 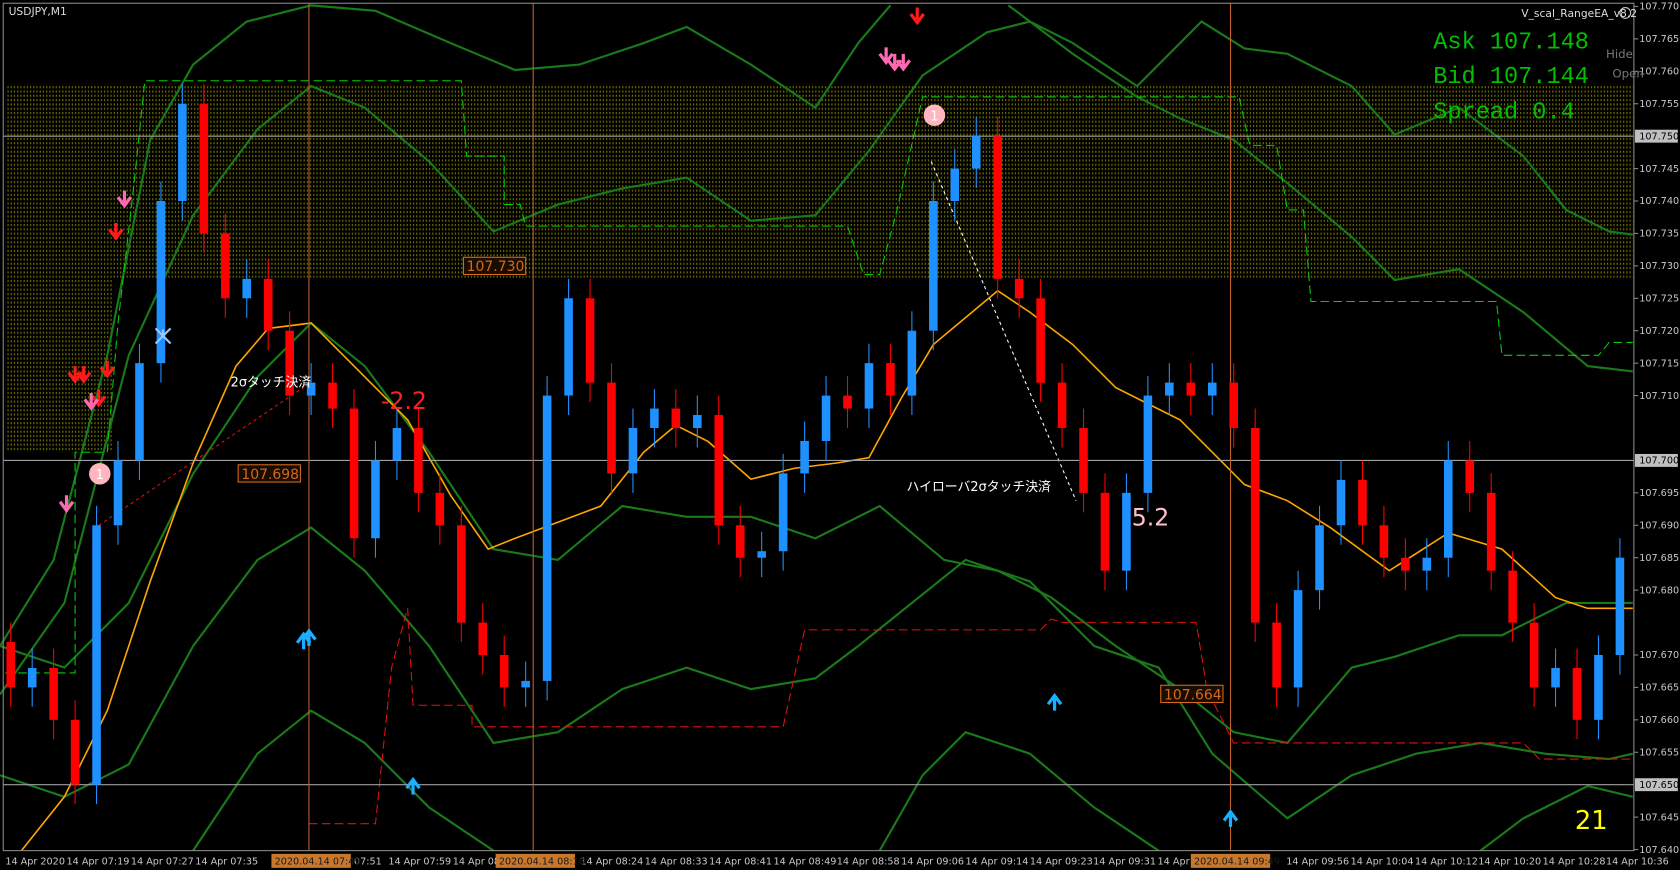 I want to click on price-label: 107.698, so click(x=270, y=475).